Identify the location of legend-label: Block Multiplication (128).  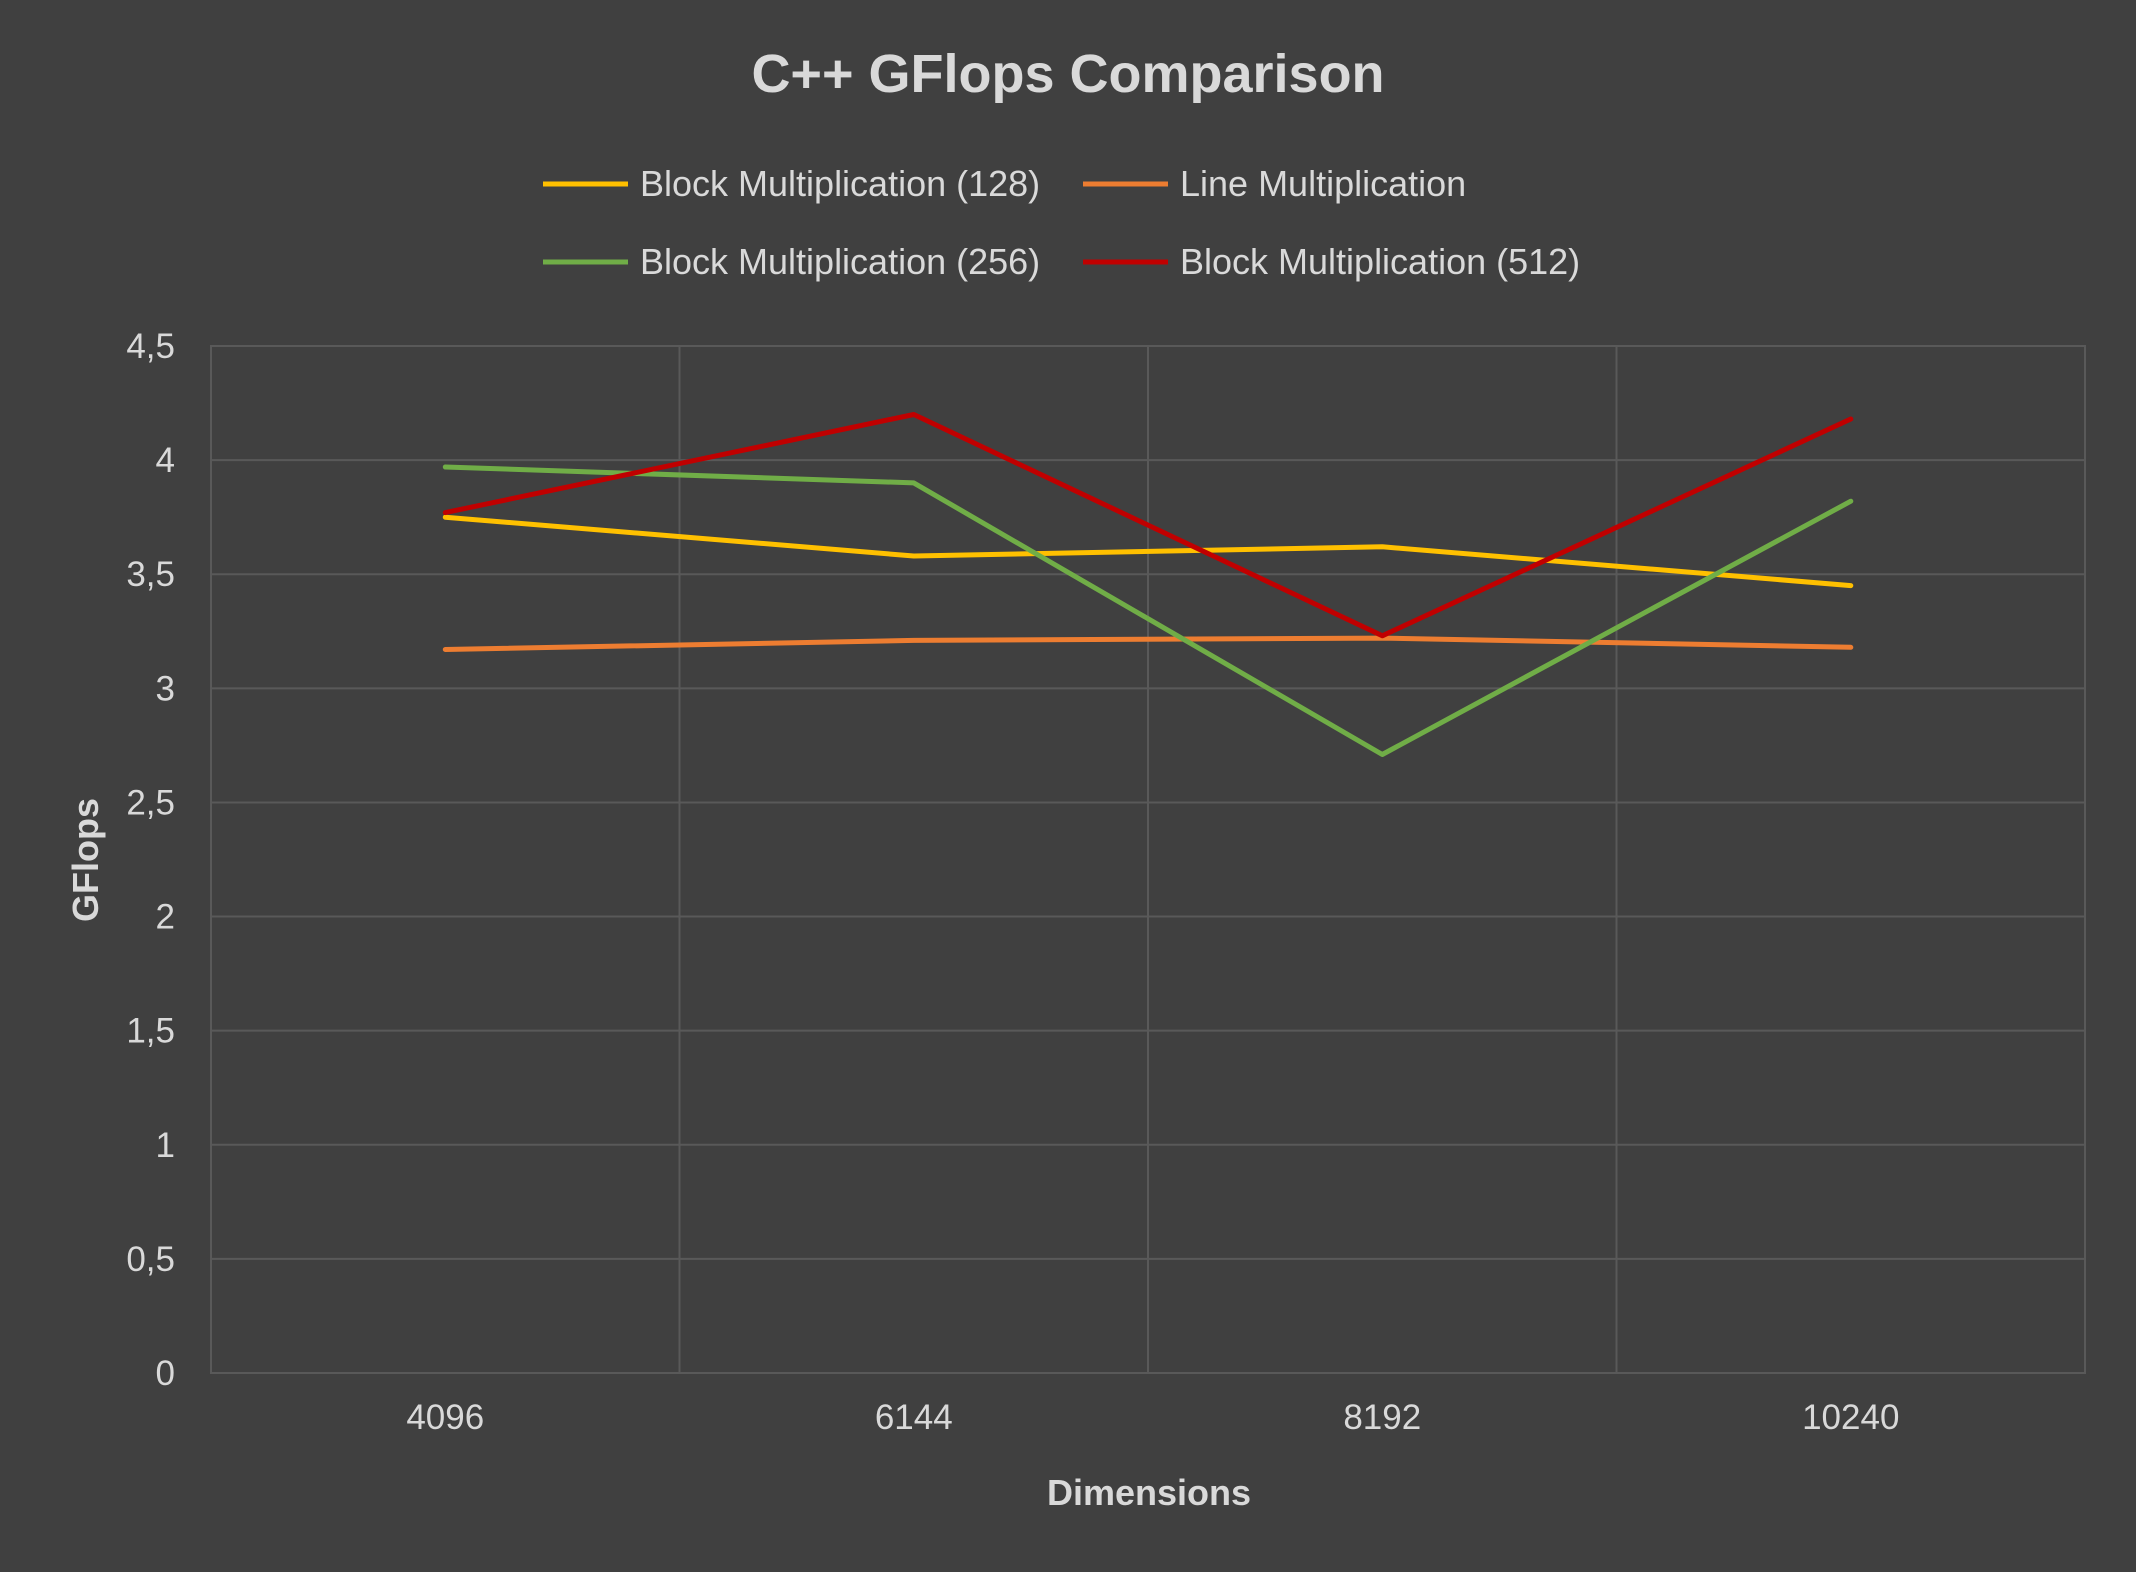
(840, 183).